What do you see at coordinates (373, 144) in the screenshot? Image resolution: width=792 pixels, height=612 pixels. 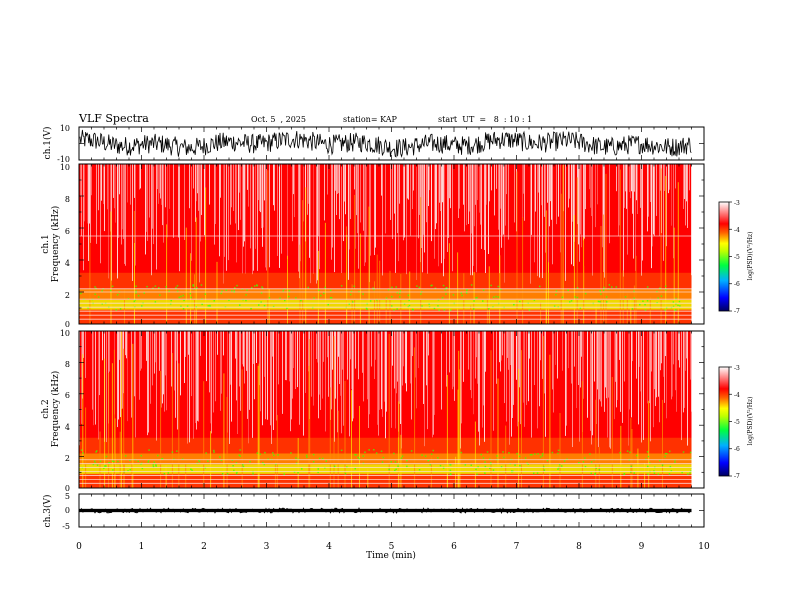 I see `ch1-waveform-panel: 10 -10 ch.1(V)` at bounding box center [373, 144].